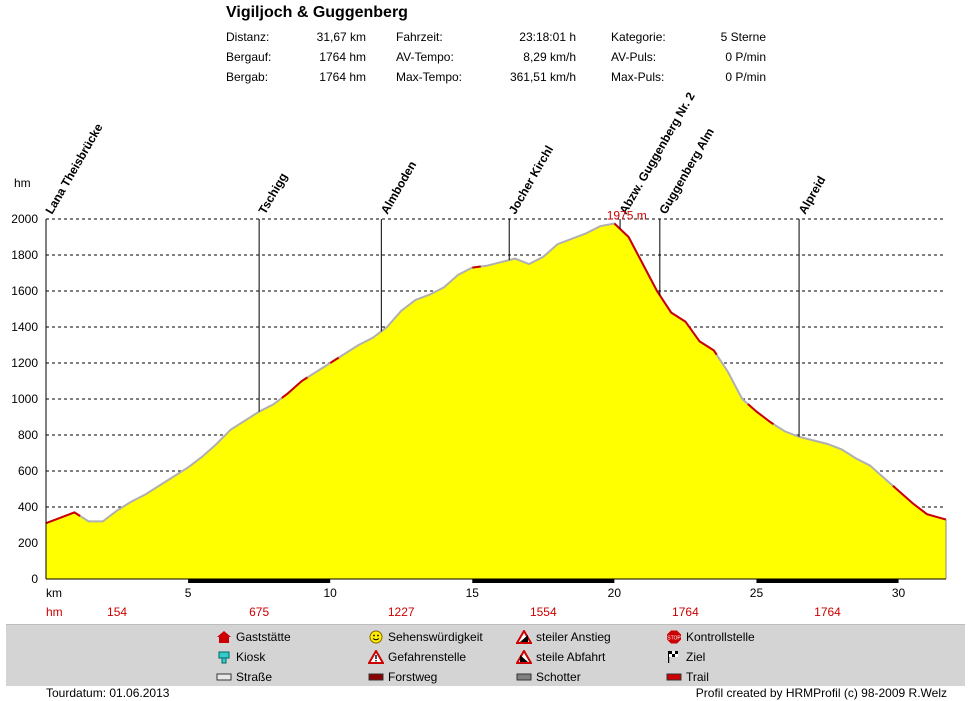 The height and width of the screenshot is (701, 971). Describe the element at coordinates (674, 657) in the screenshot. I see `finish-flag-icon` at that location.